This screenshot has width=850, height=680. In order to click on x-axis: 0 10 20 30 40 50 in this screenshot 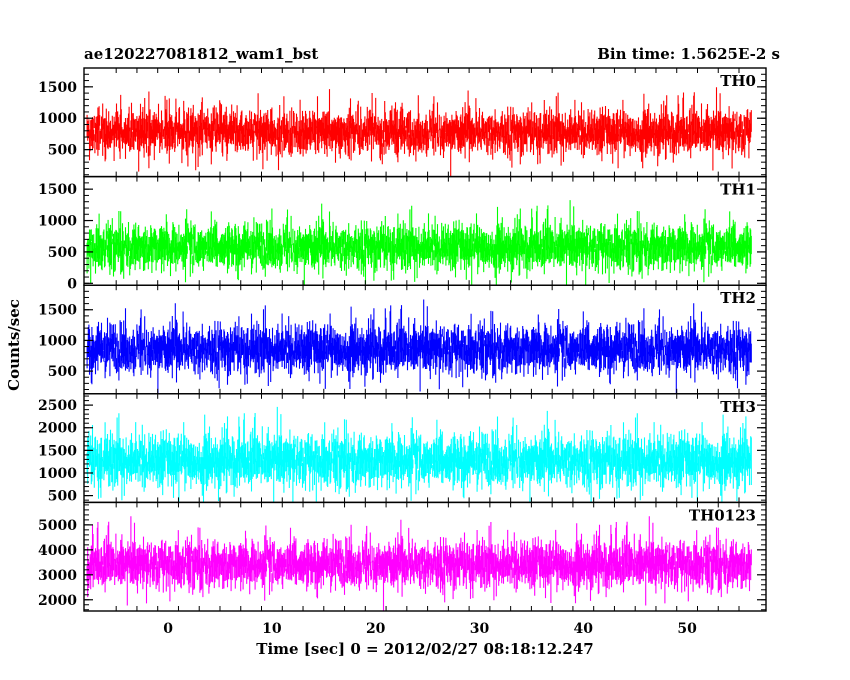, I will do `click(430, 629)`.